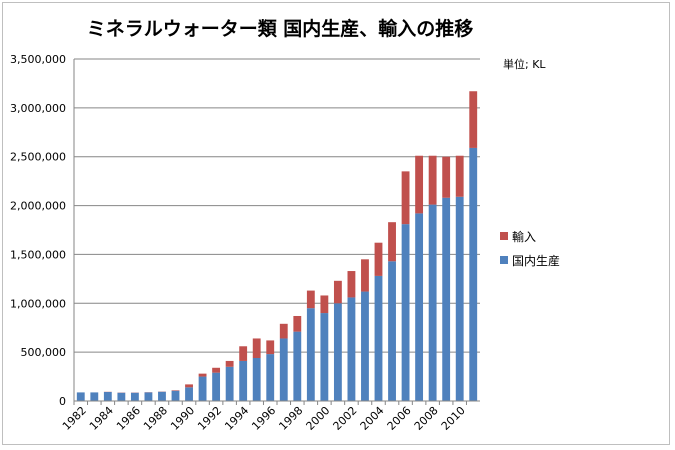 The width and height of the screenshot is (675, 450). Describe the element at coordinates (209, 418) in the screenshot. I see `x-tick-label: 1992` at that location.